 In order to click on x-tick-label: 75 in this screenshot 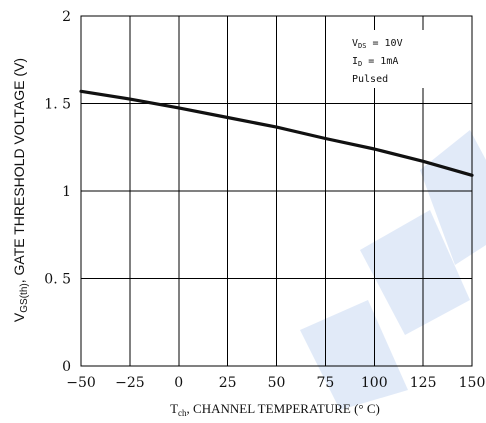, I will do `click(325, 383)`.